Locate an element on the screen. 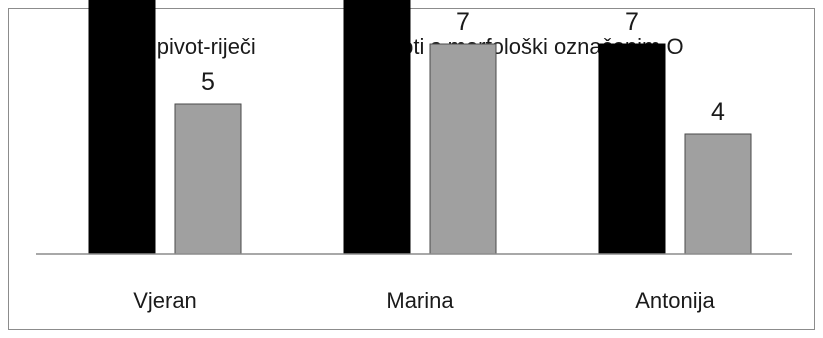  category-label-antonija: Antonija is located at coordinates (675, 300).